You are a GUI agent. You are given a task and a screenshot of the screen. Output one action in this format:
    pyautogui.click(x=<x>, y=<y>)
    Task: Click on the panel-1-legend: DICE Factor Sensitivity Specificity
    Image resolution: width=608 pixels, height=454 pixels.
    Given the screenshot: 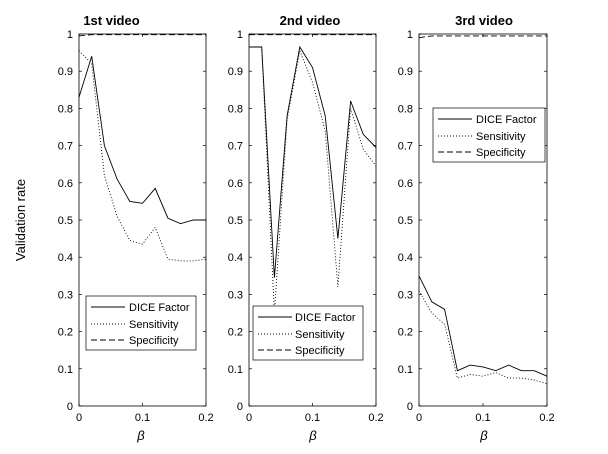 What is the action you would take?
    pyautogui.click(x=141, y=323)
    